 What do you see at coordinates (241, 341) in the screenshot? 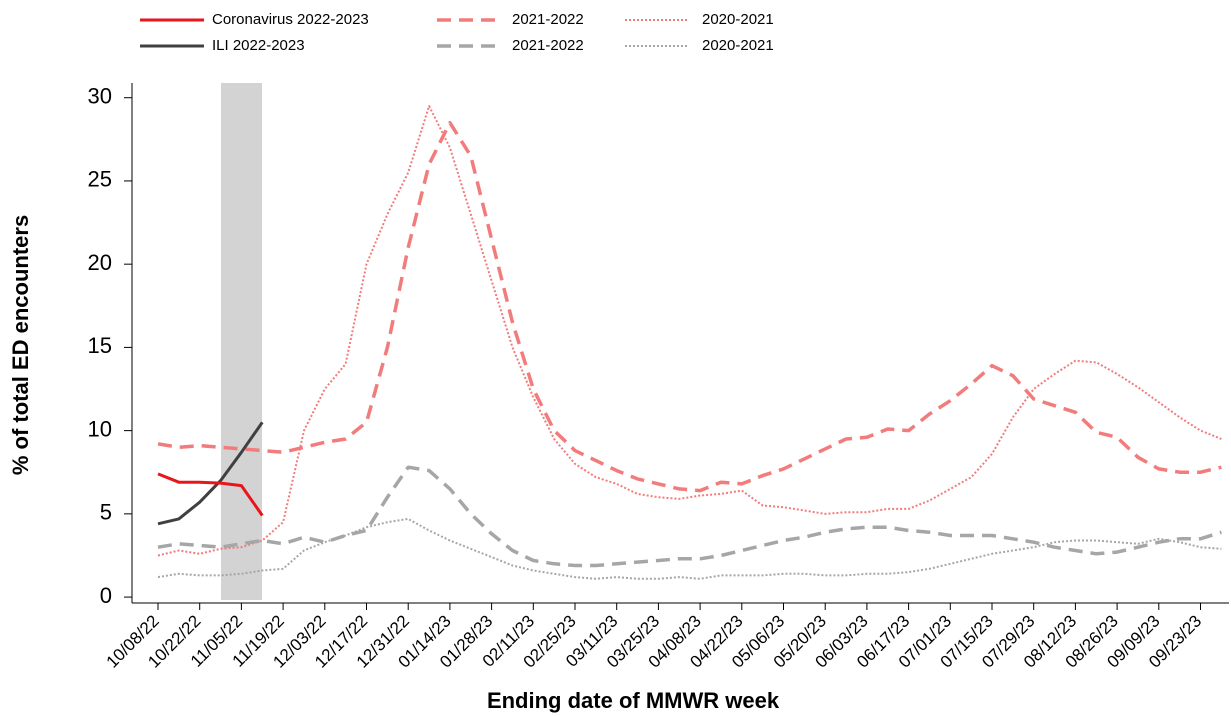
I see `shaded-period` at bounding box center [241, 341].